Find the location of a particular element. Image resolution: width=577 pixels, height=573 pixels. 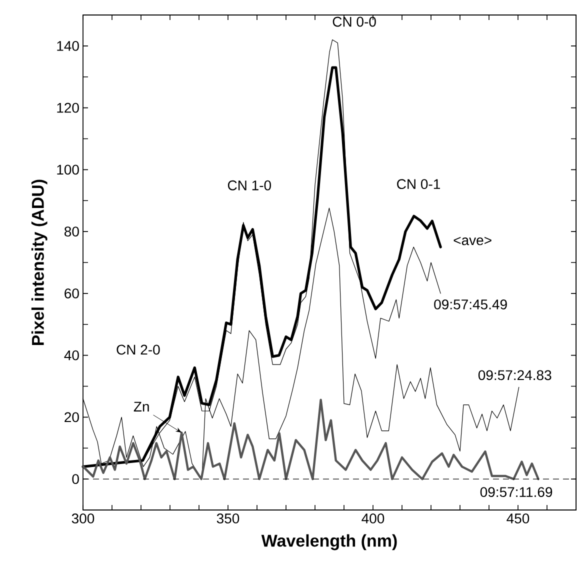

series-label: 09:57:24.83 is located at coordinates (515, 375).